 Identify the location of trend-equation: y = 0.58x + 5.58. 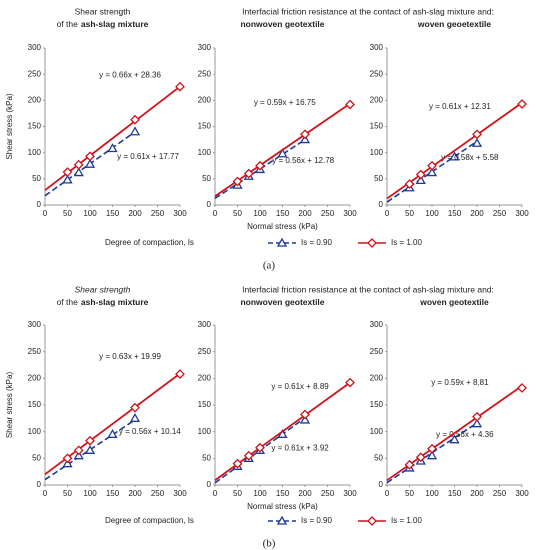
(470, 157).